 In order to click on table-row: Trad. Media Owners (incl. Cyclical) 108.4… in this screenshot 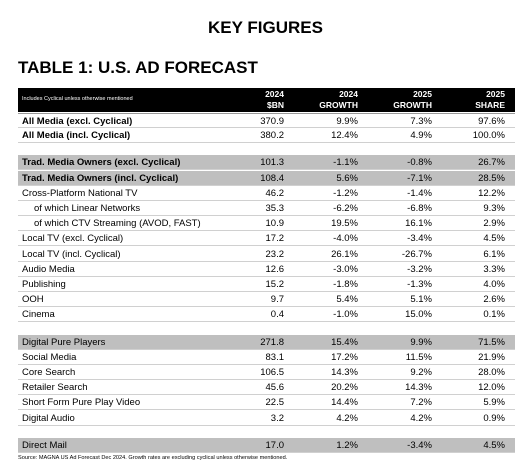, I will do `click(266, 178)`.